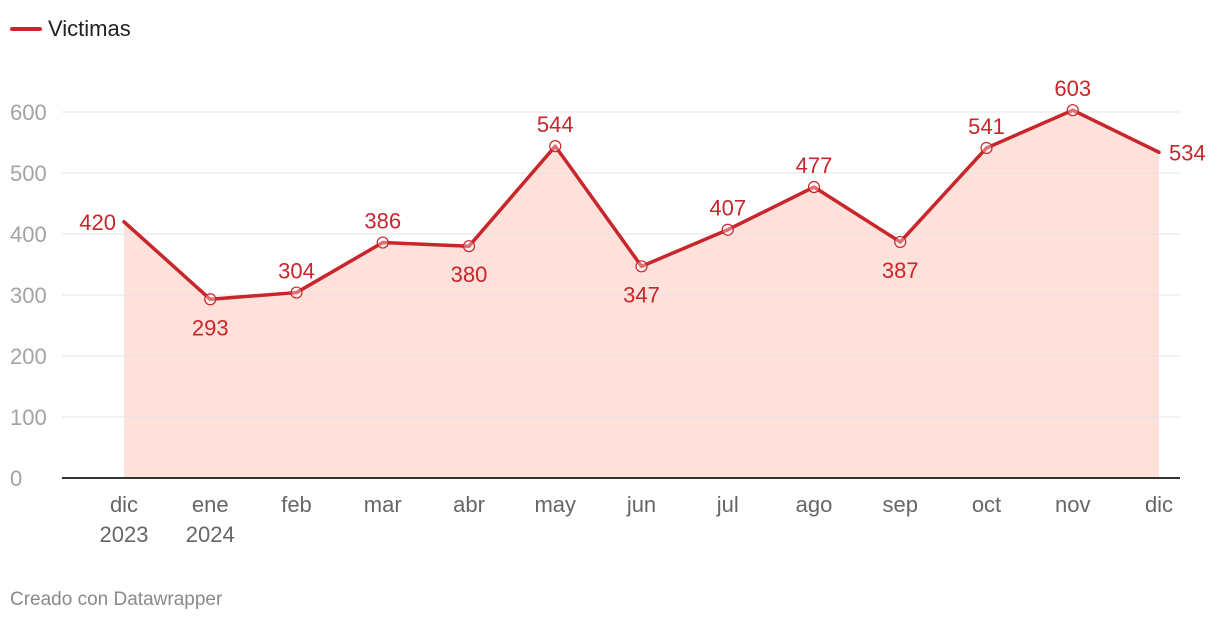  Describe the element at coordinates (210, 327) in the screenshot. I see `data-label: 293` at that location.